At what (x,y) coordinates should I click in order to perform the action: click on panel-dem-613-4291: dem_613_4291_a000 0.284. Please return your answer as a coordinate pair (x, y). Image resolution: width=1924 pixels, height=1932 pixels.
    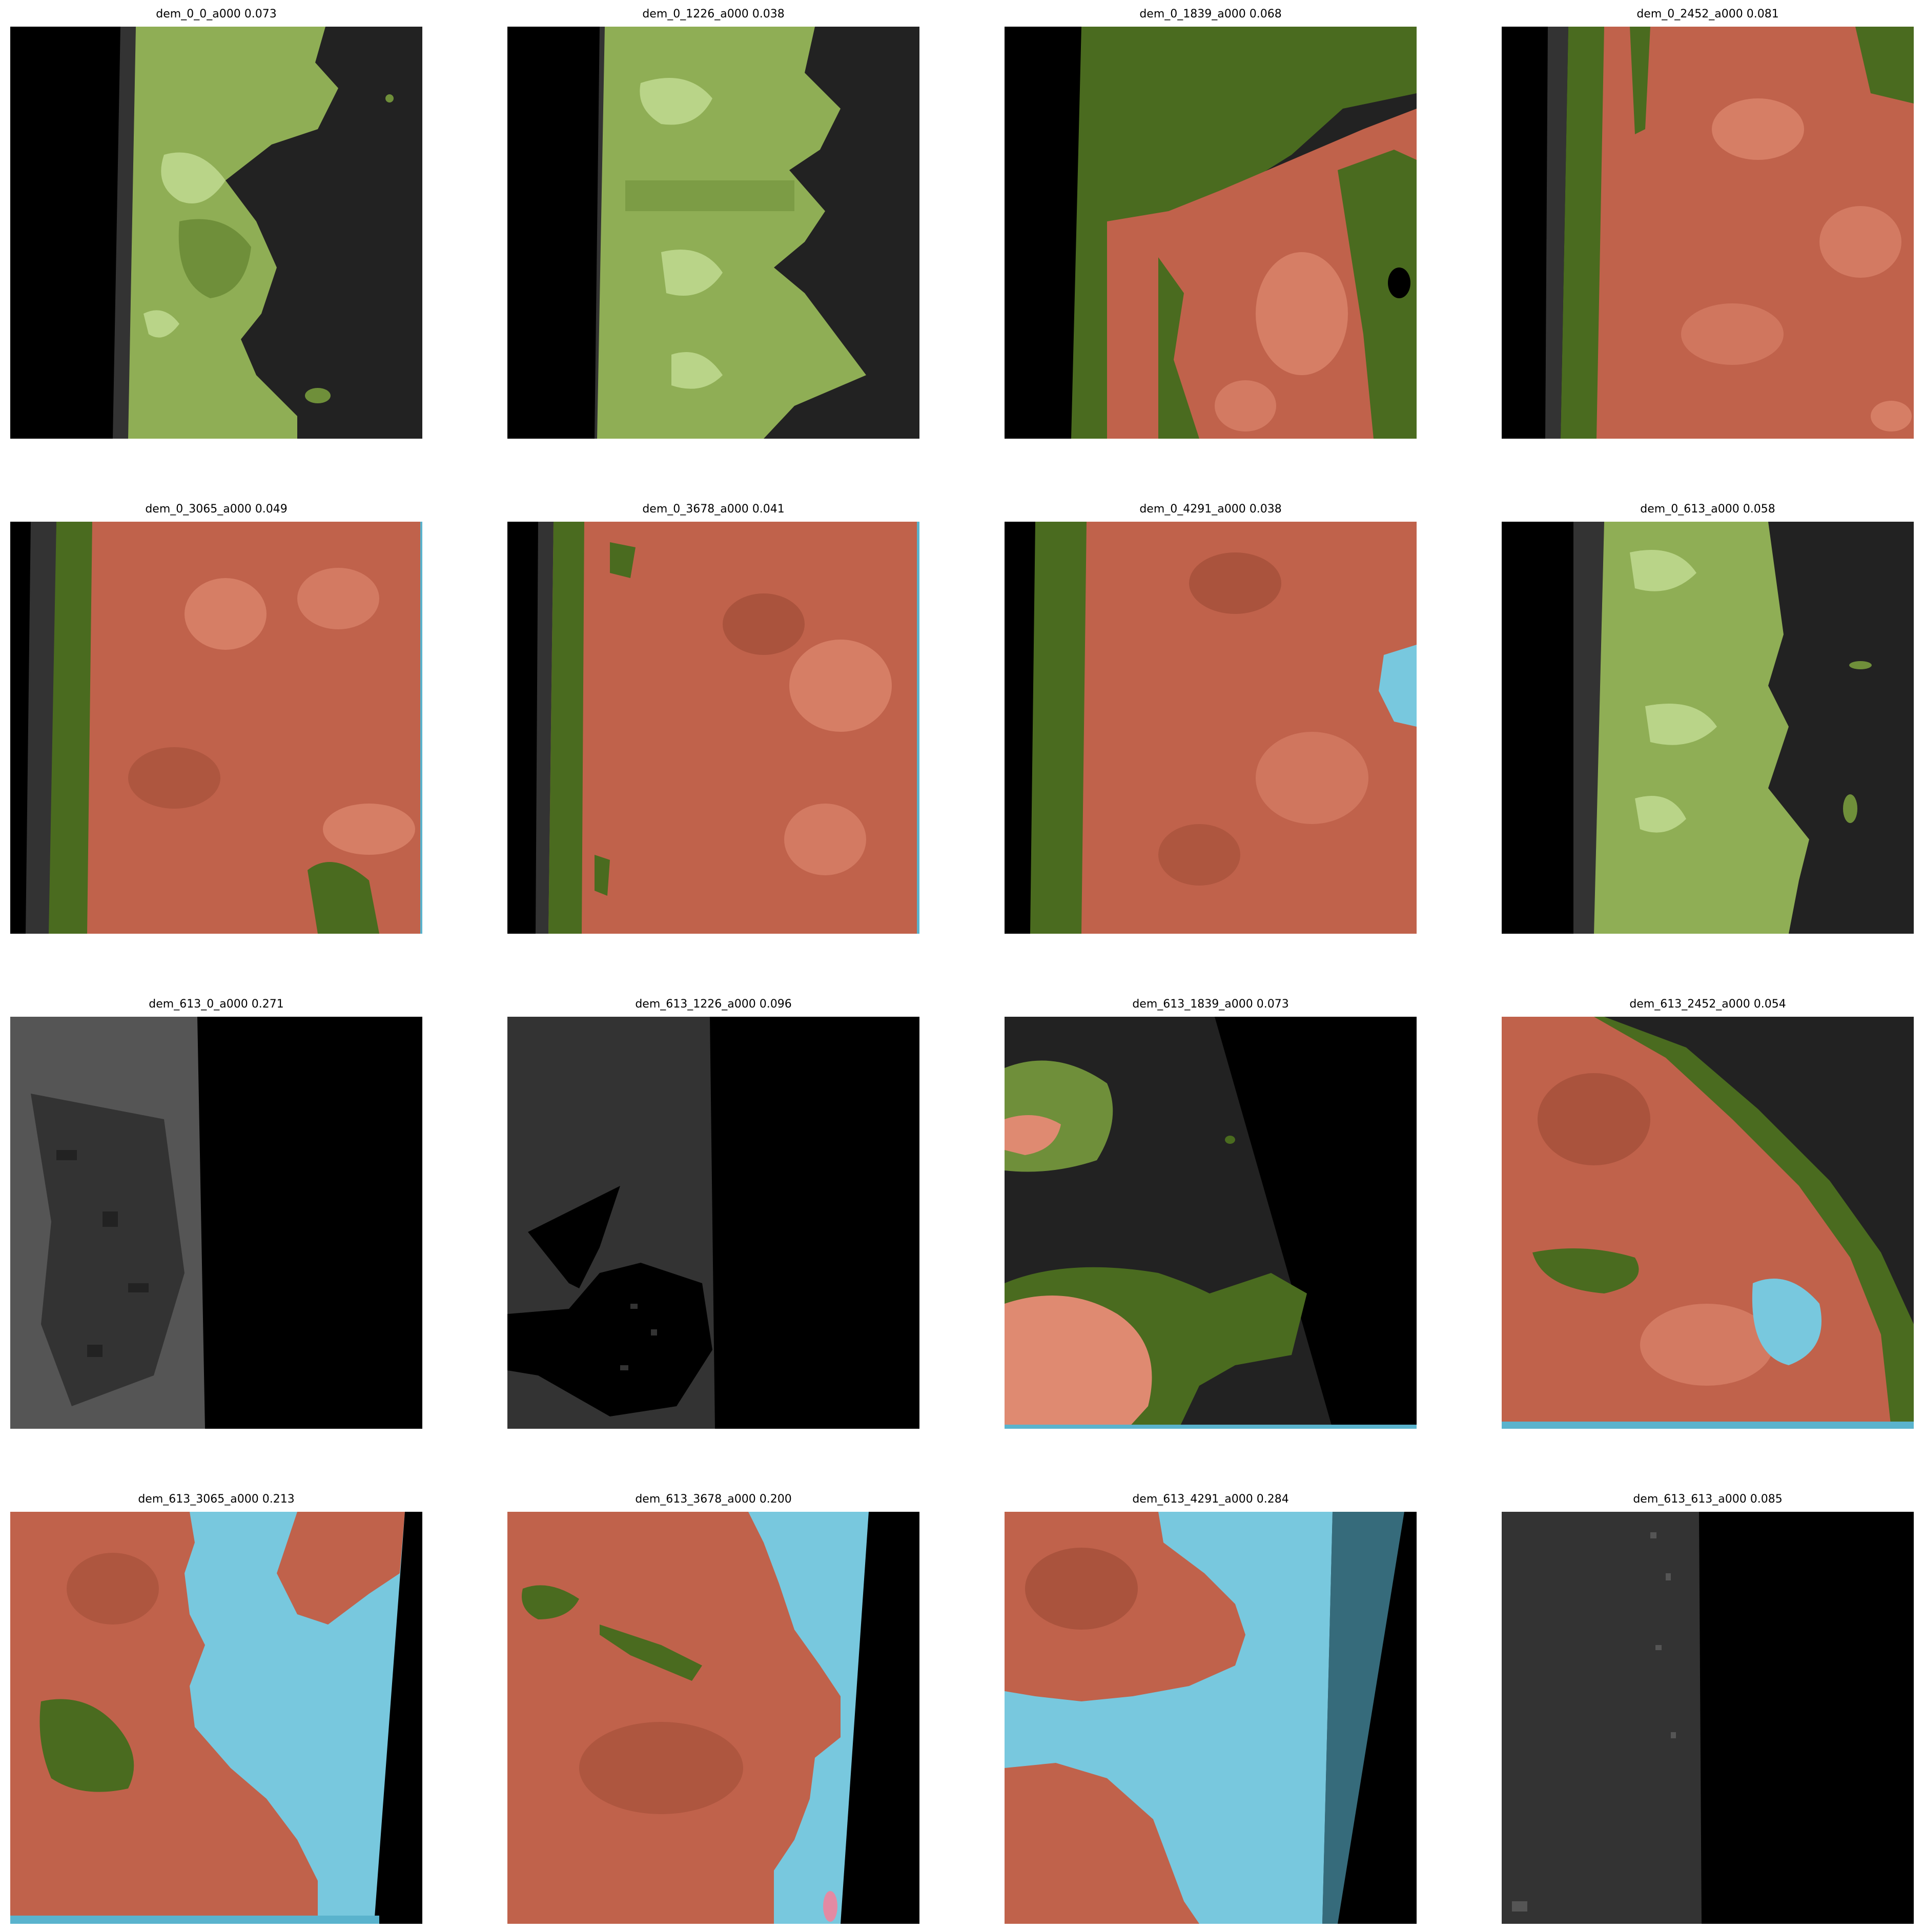
    Looking at the image, I should click on (1211, 1708).